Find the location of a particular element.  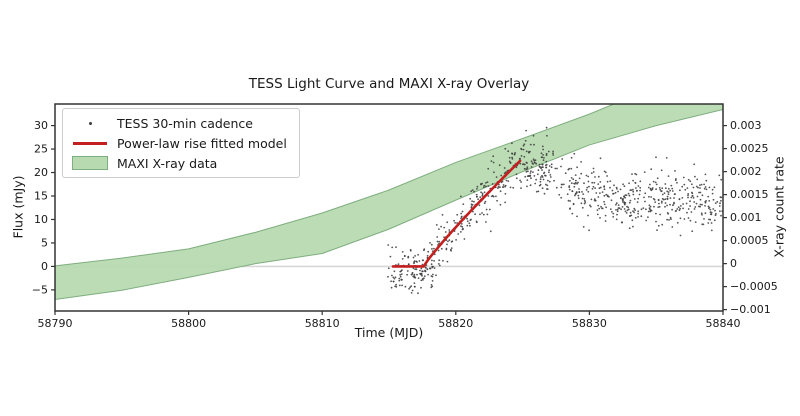

legend-item-maxi-band: MAXI X-ray data is located at coordinates (179, 163).